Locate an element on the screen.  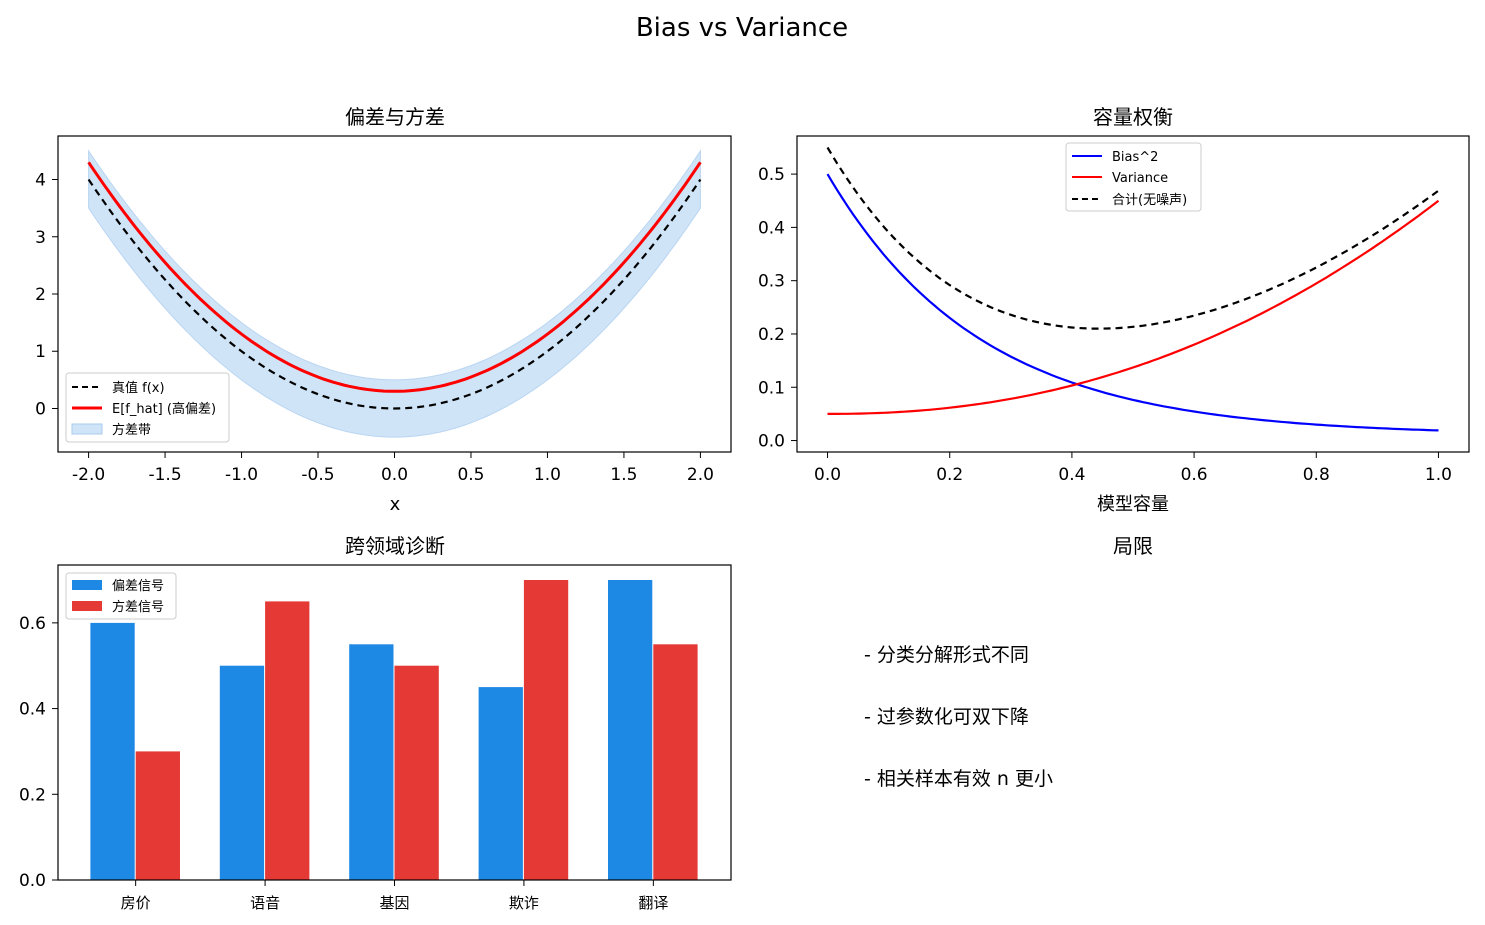
panel2-xlabel: 模型容量 is located at coordinates (1133, 504).